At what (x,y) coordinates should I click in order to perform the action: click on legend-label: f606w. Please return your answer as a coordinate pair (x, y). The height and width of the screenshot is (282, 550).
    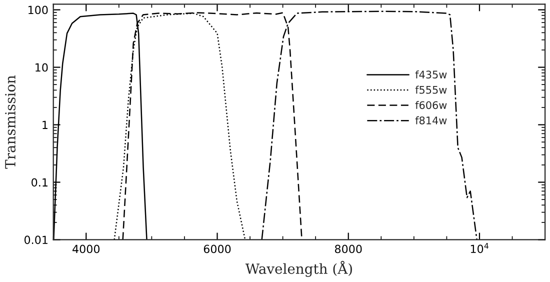
    Looking at the image, I should click on (431, 105).